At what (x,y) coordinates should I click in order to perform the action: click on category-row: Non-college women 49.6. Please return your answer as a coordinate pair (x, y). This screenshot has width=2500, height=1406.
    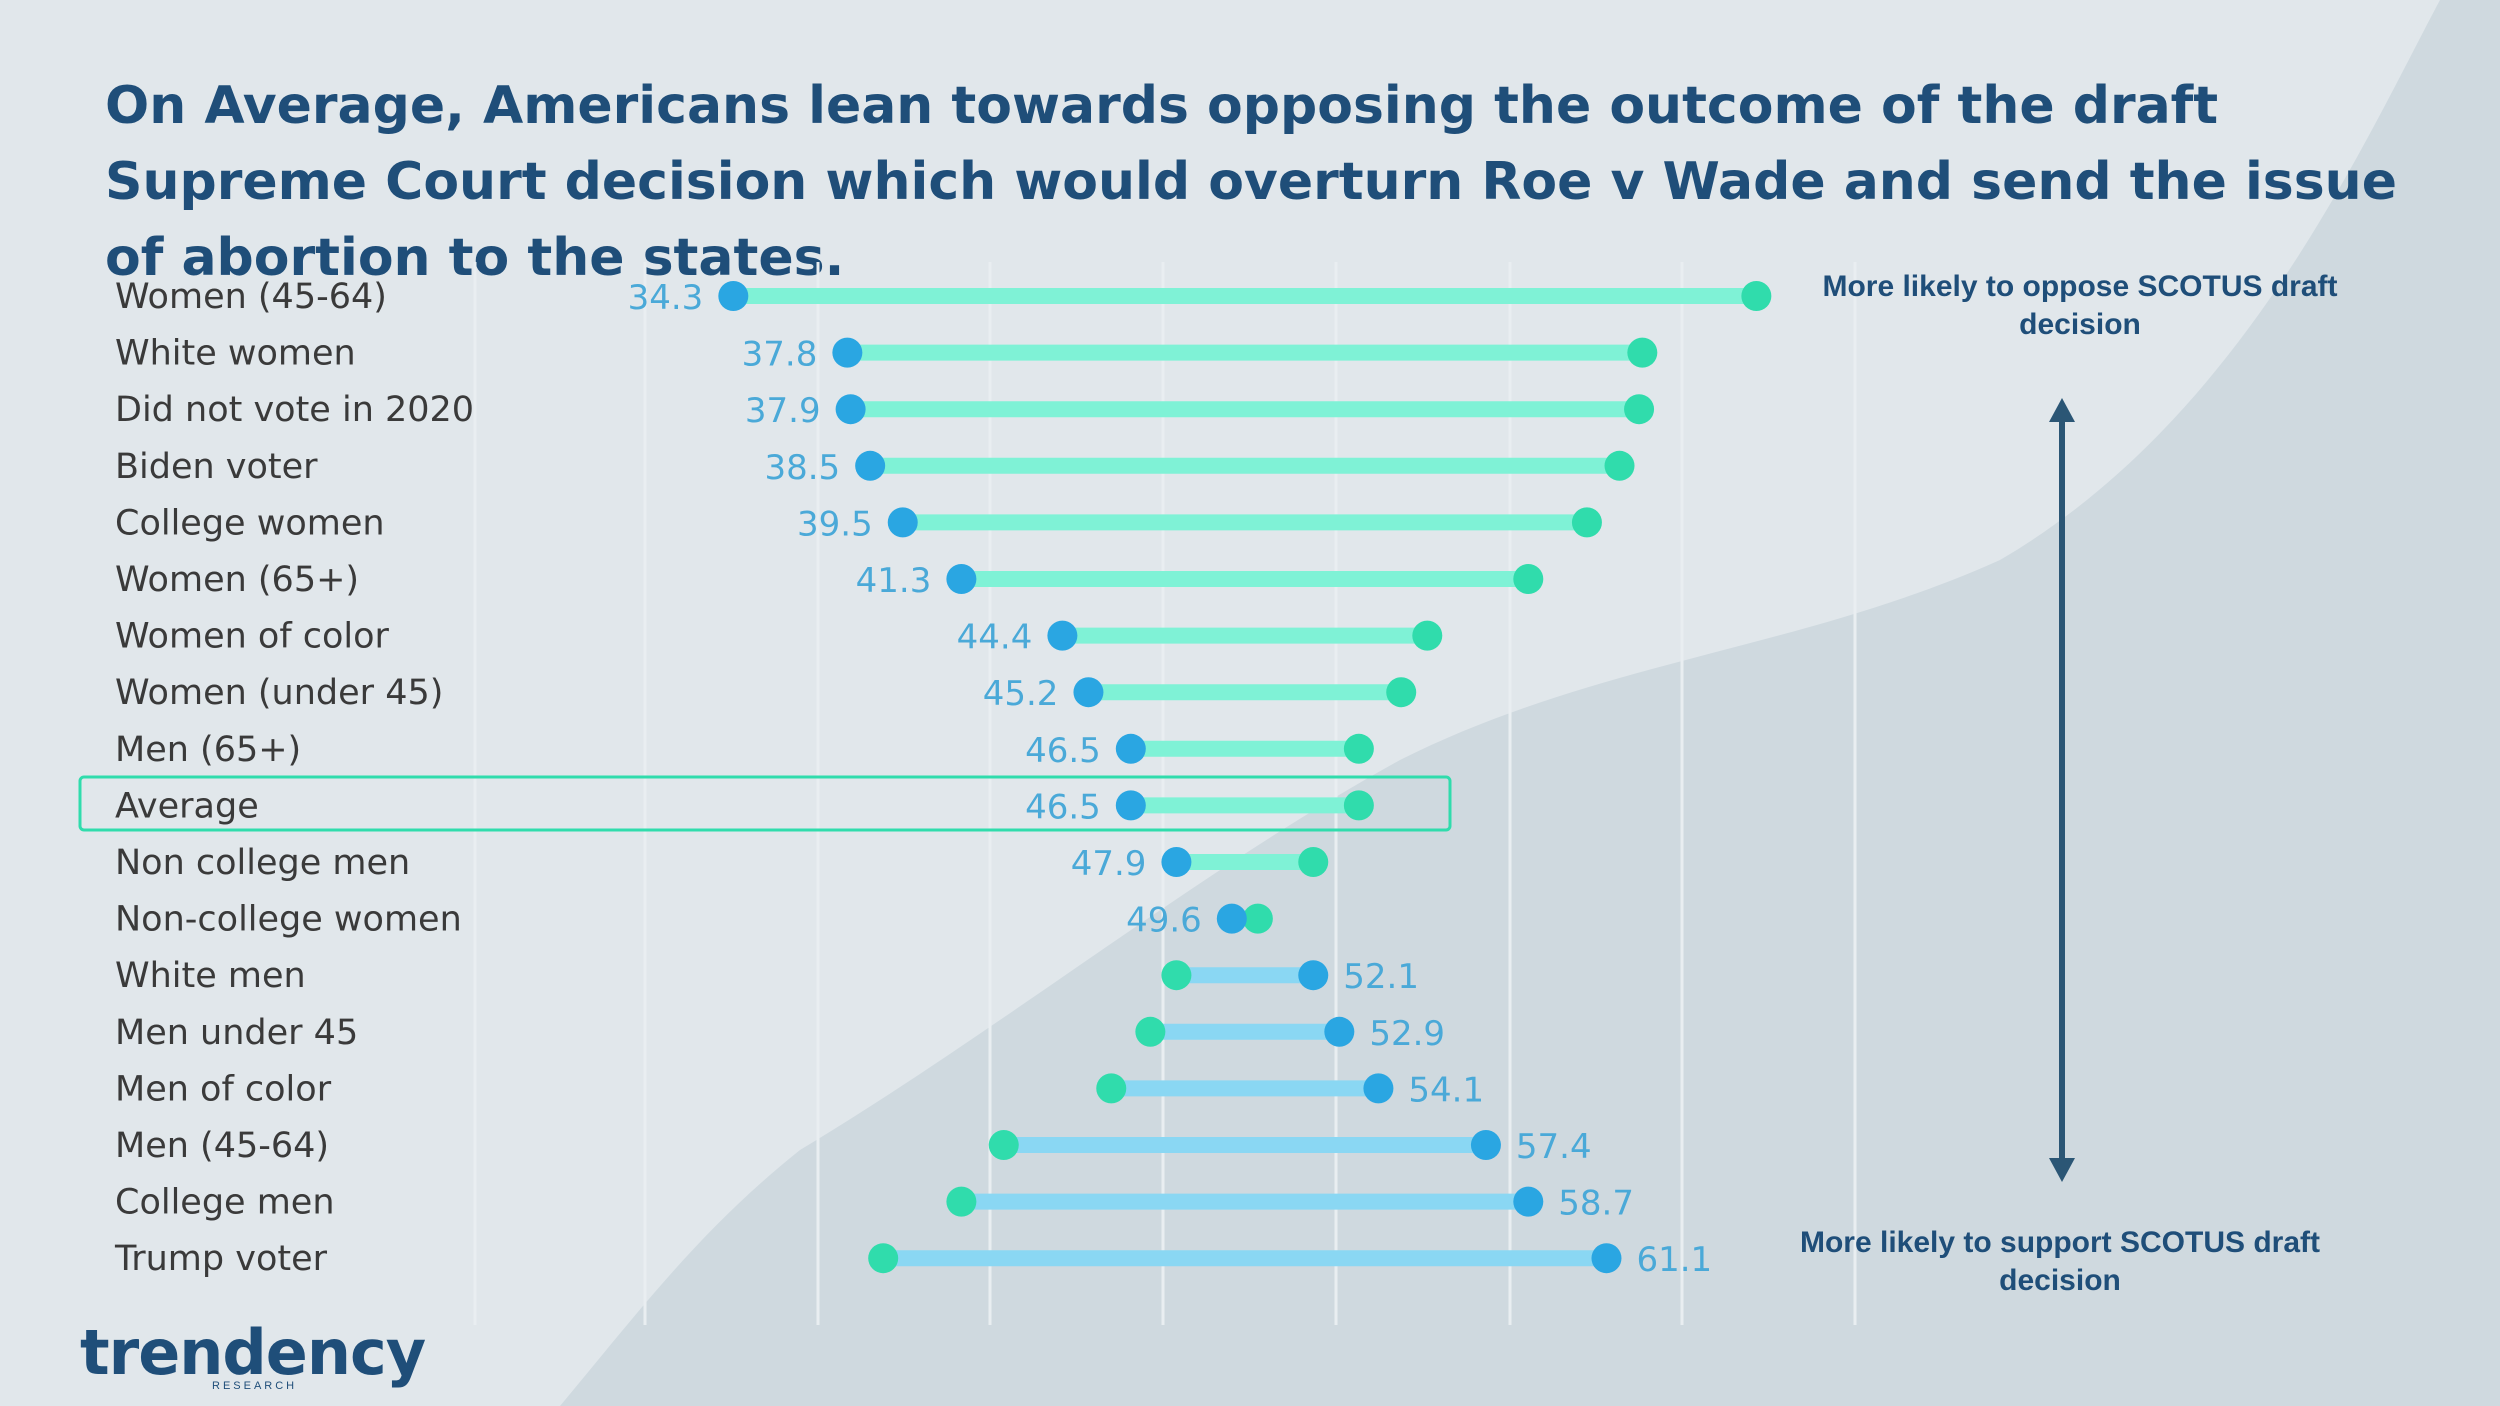
    Looking at the image, I should click on (694, 920).